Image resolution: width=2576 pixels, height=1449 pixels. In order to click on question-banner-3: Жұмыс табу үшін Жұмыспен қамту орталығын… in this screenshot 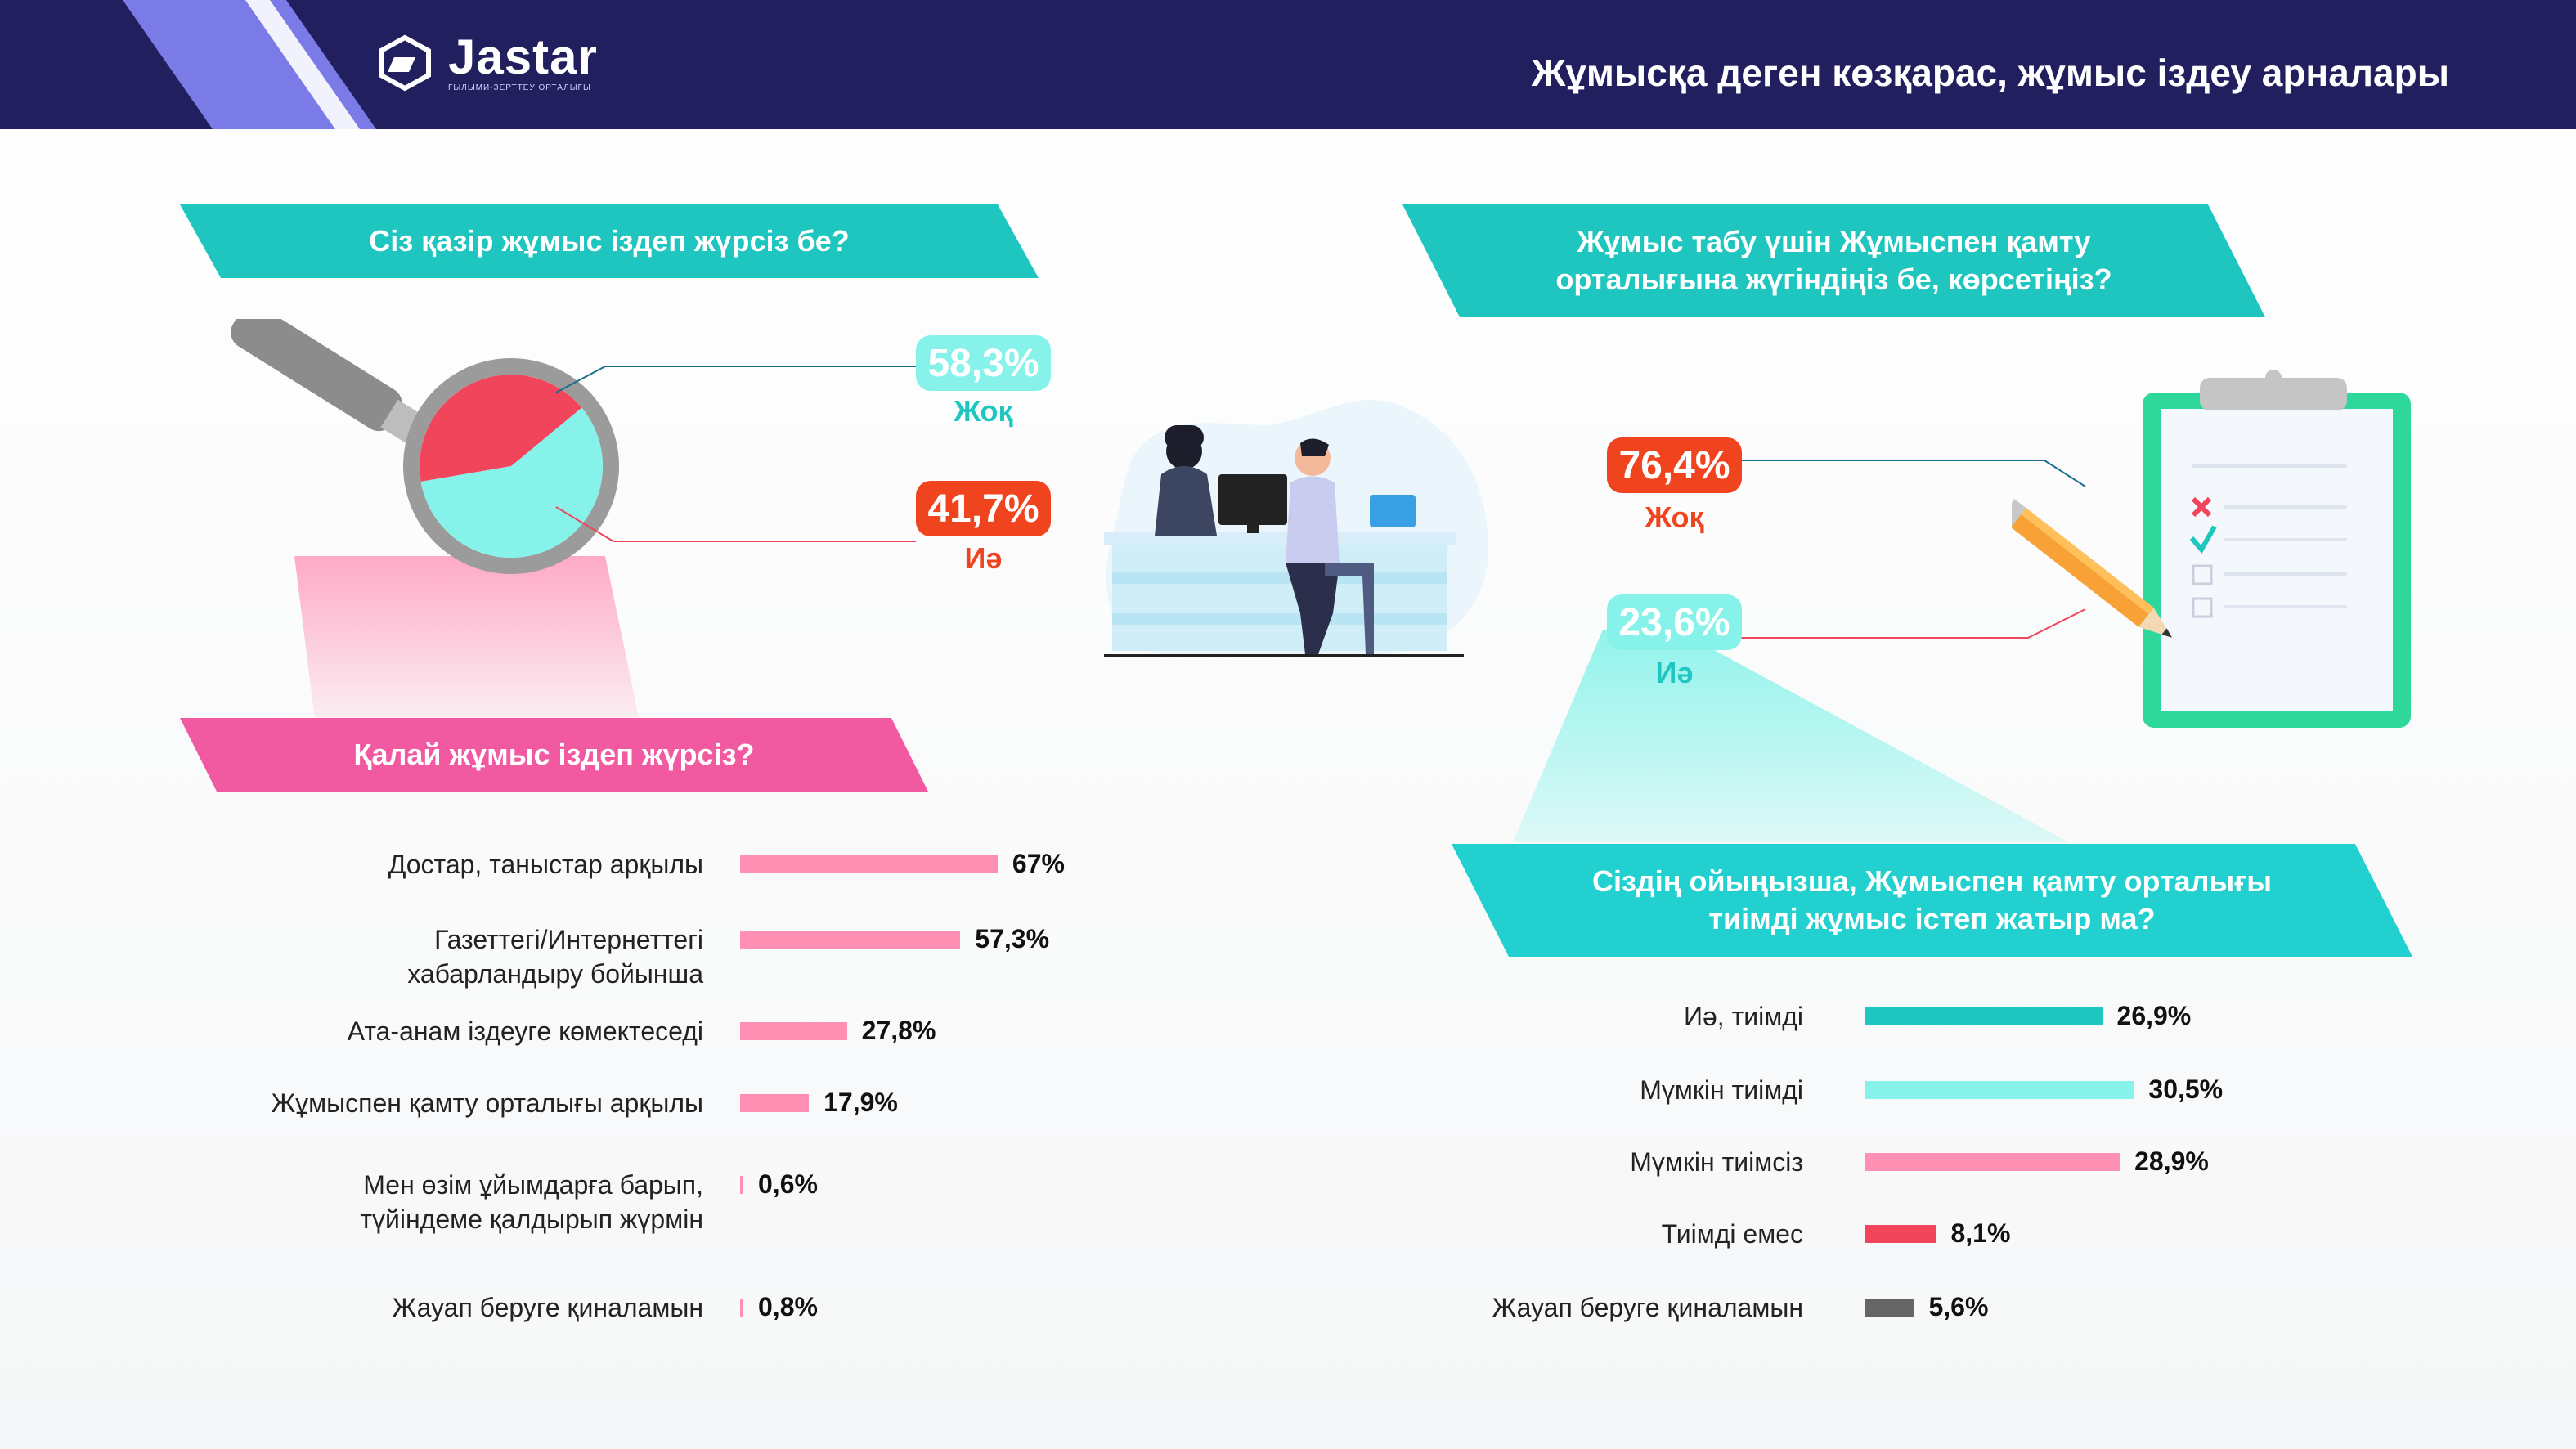, I will do `click(1833, 260)`.